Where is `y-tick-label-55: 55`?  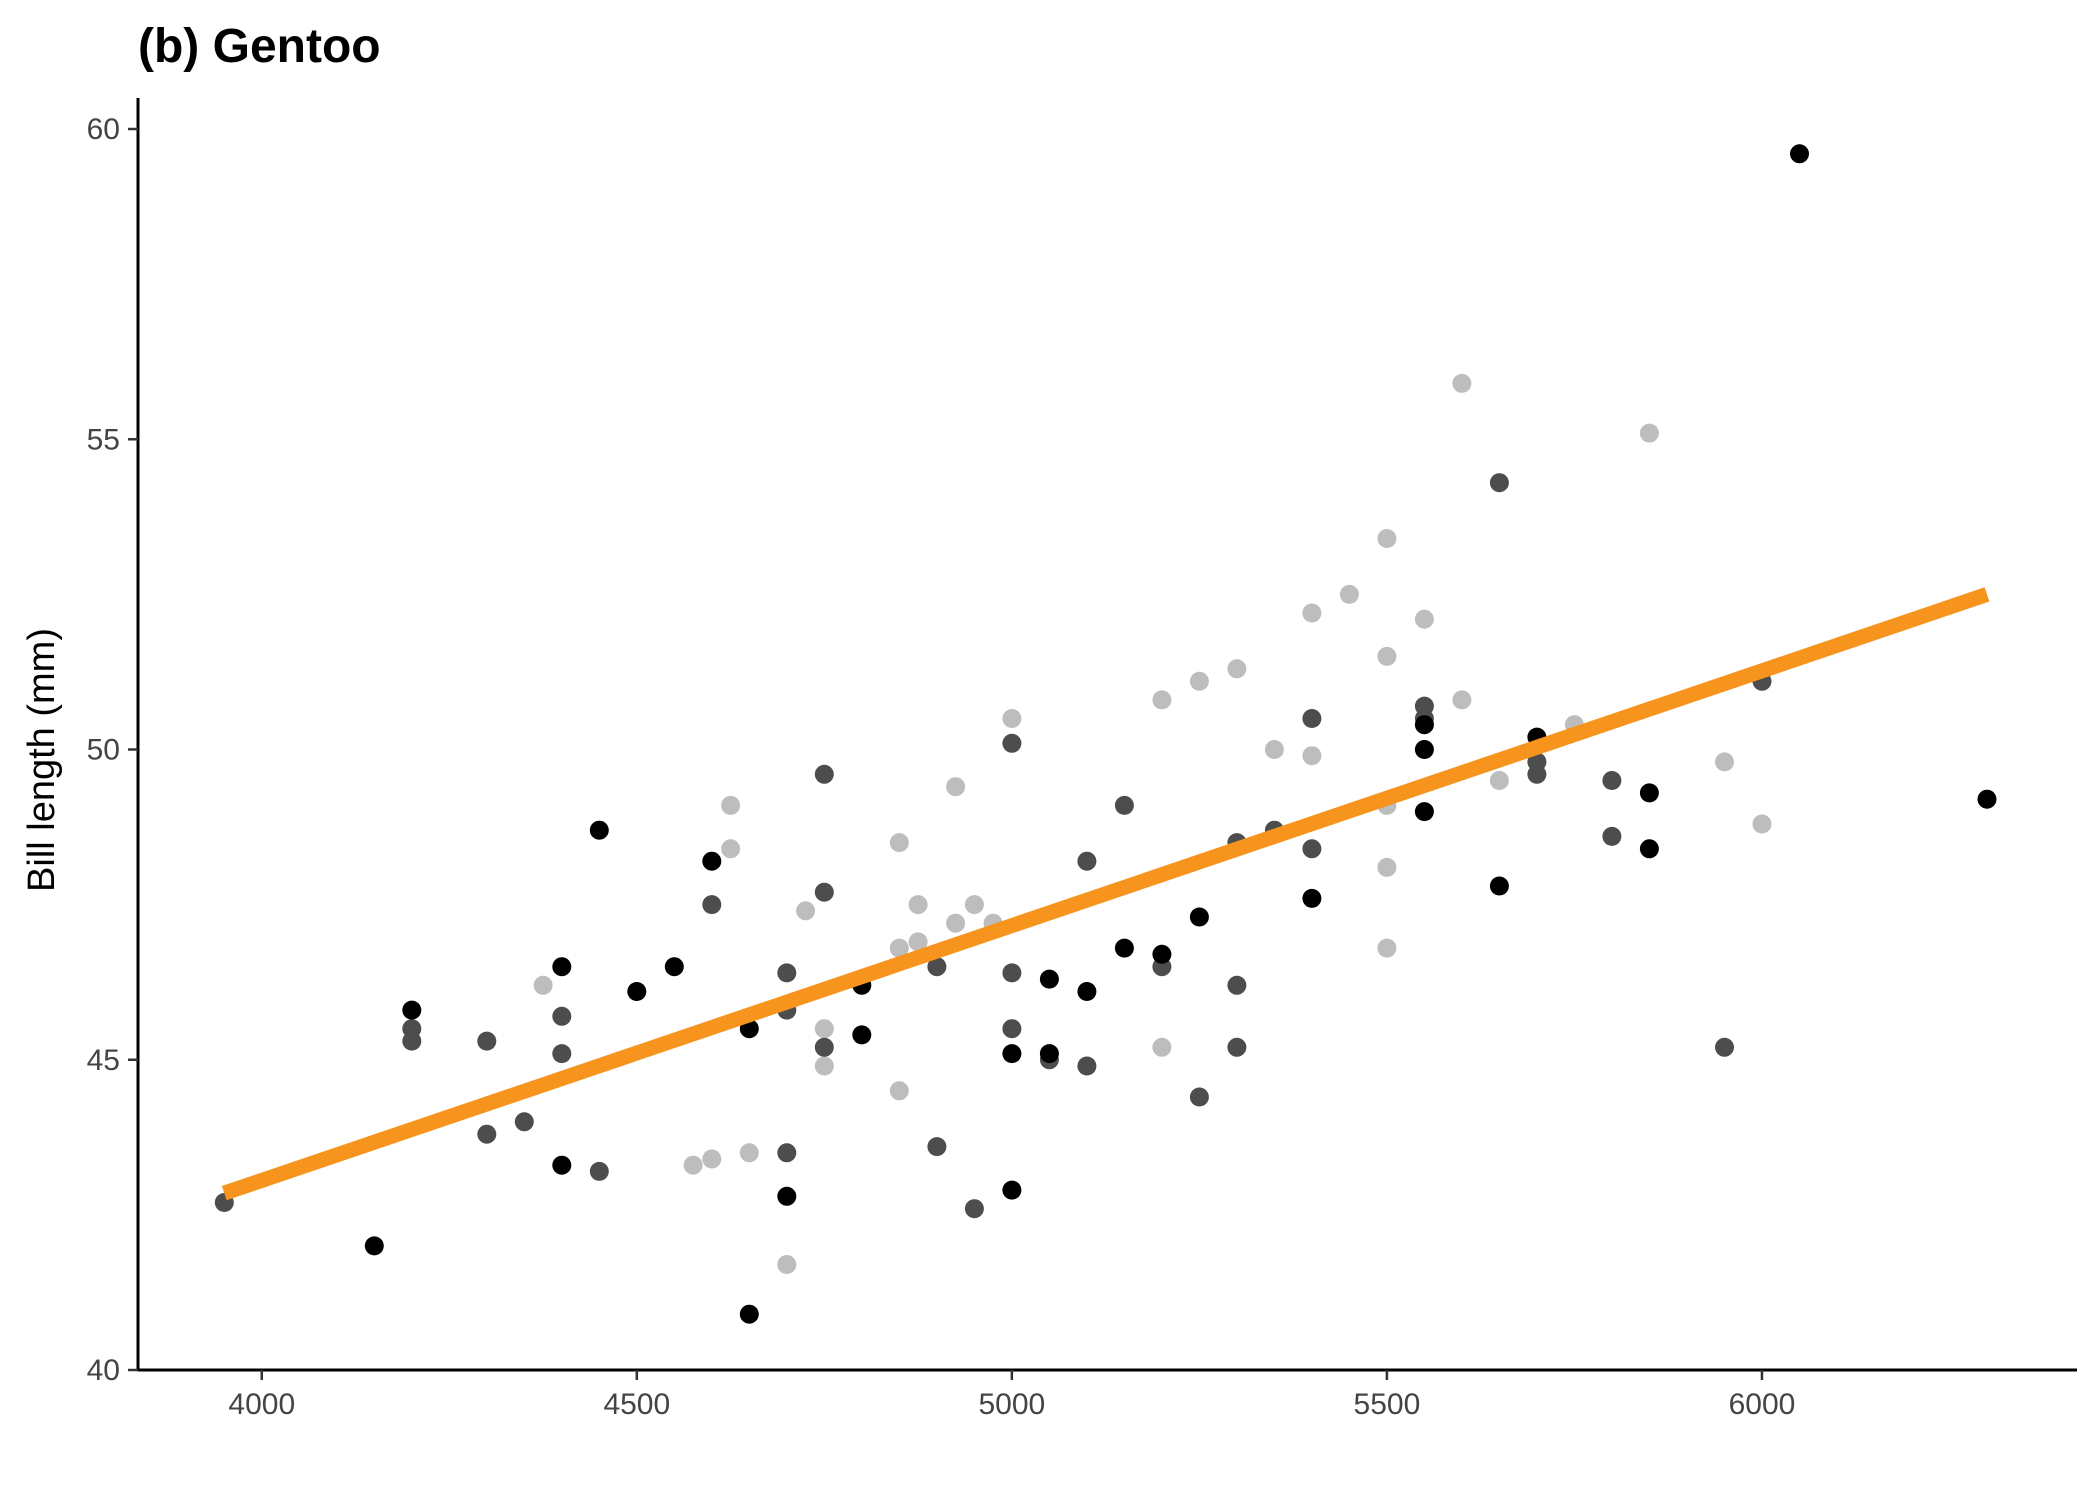 y-tick-label-55: 55 is located at coordinates (103, 439).